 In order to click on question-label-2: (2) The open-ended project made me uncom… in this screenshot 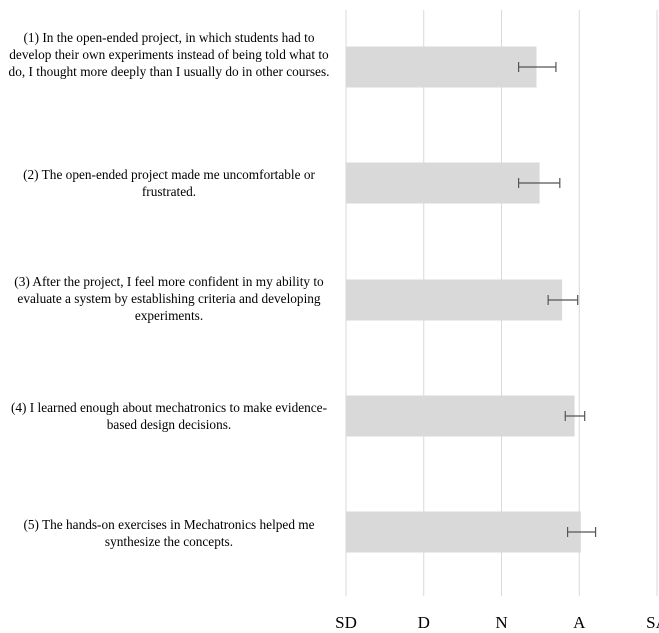, I will do `click(169, 183)`.